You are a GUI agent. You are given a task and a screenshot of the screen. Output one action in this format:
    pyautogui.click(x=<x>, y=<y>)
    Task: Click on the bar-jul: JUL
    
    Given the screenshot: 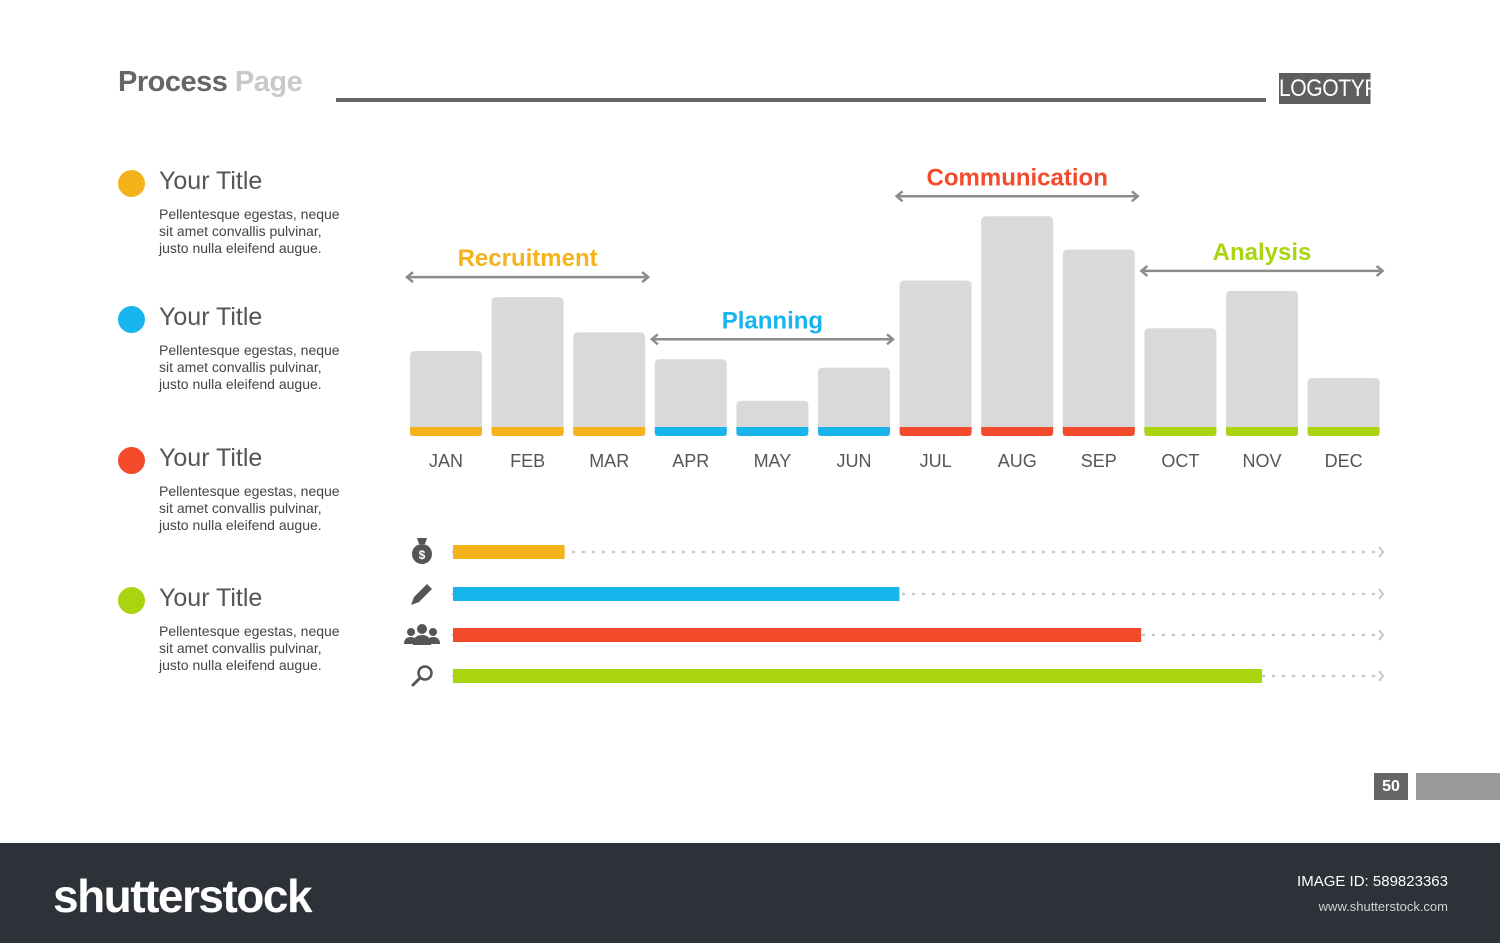 What is the action you would take?
    pyautogui.click(x=935, y=375)
    